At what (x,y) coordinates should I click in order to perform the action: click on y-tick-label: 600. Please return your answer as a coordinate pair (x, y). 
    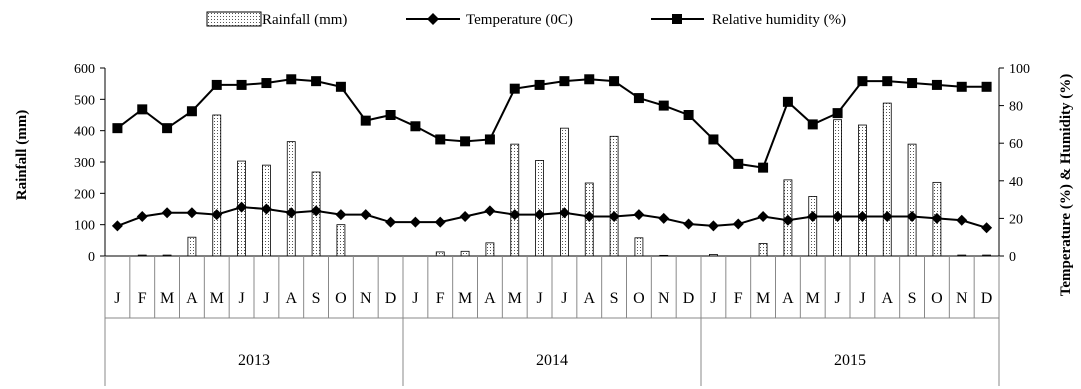
    Looking at the image, I should click on (84, 69).